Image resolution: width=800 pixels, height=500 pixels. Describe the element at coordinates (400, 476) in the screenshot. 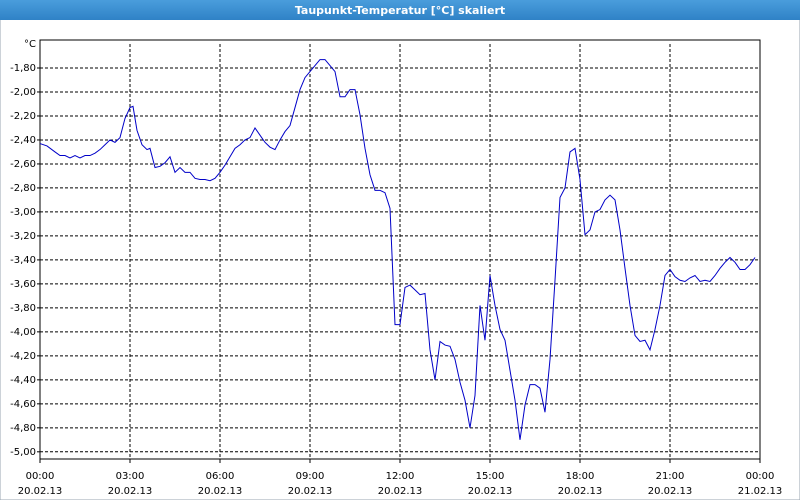

I see `x-tick-label: 12:00` at that location.